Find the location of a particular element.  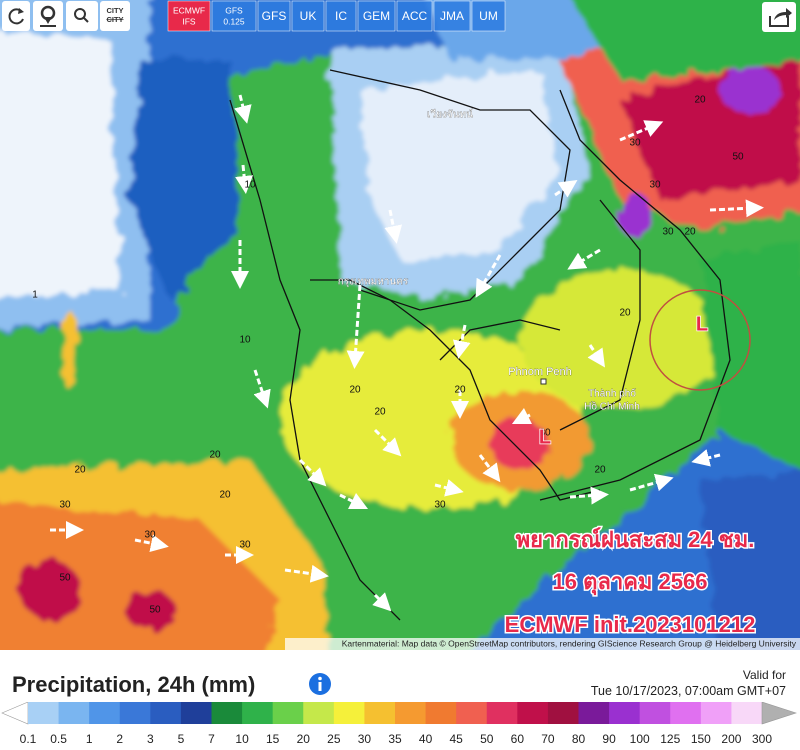

model-tab-label: GEM is located at coordinates (376, 16).